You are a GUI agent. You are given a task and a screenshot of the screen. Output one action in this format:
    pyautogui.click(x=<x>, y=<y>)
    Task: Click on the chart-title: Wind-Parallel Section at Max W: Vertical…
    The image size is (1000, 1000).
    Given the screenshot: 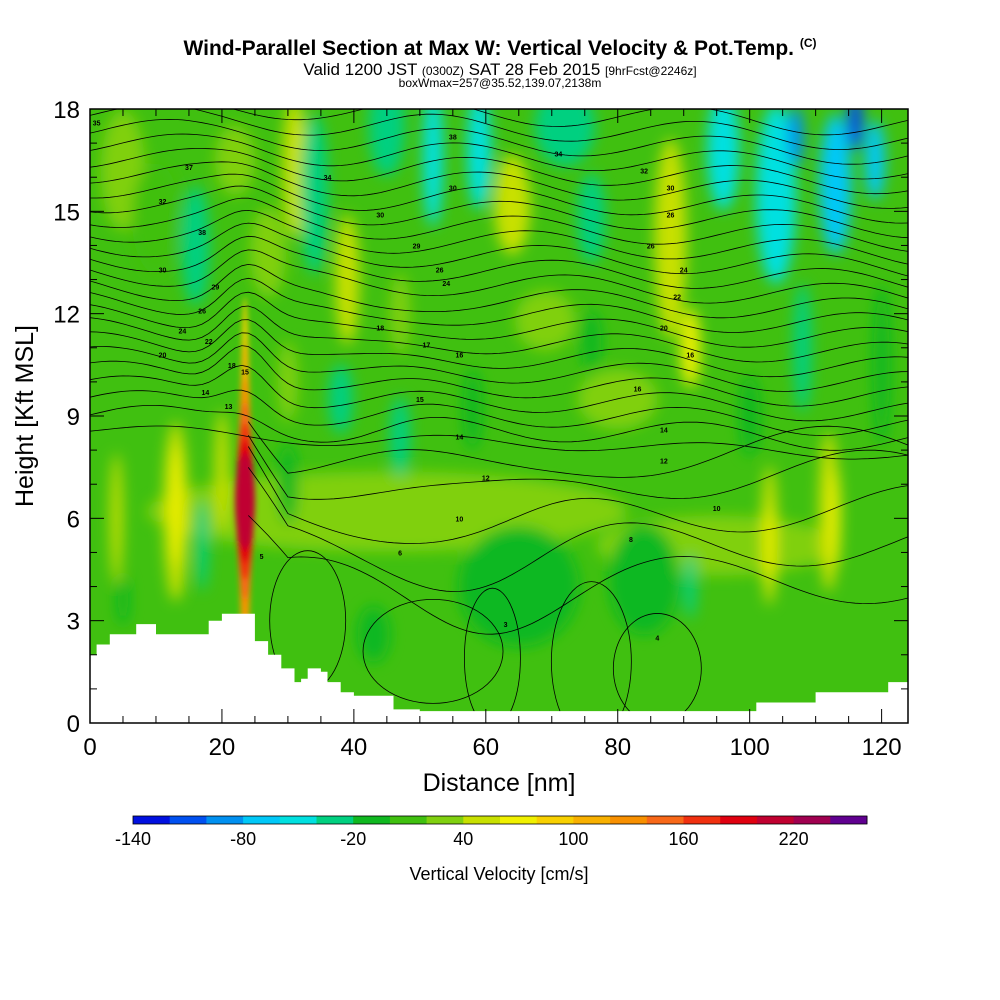 What is the action you would take?
    pyautogui.click(x=500, y=48)
    